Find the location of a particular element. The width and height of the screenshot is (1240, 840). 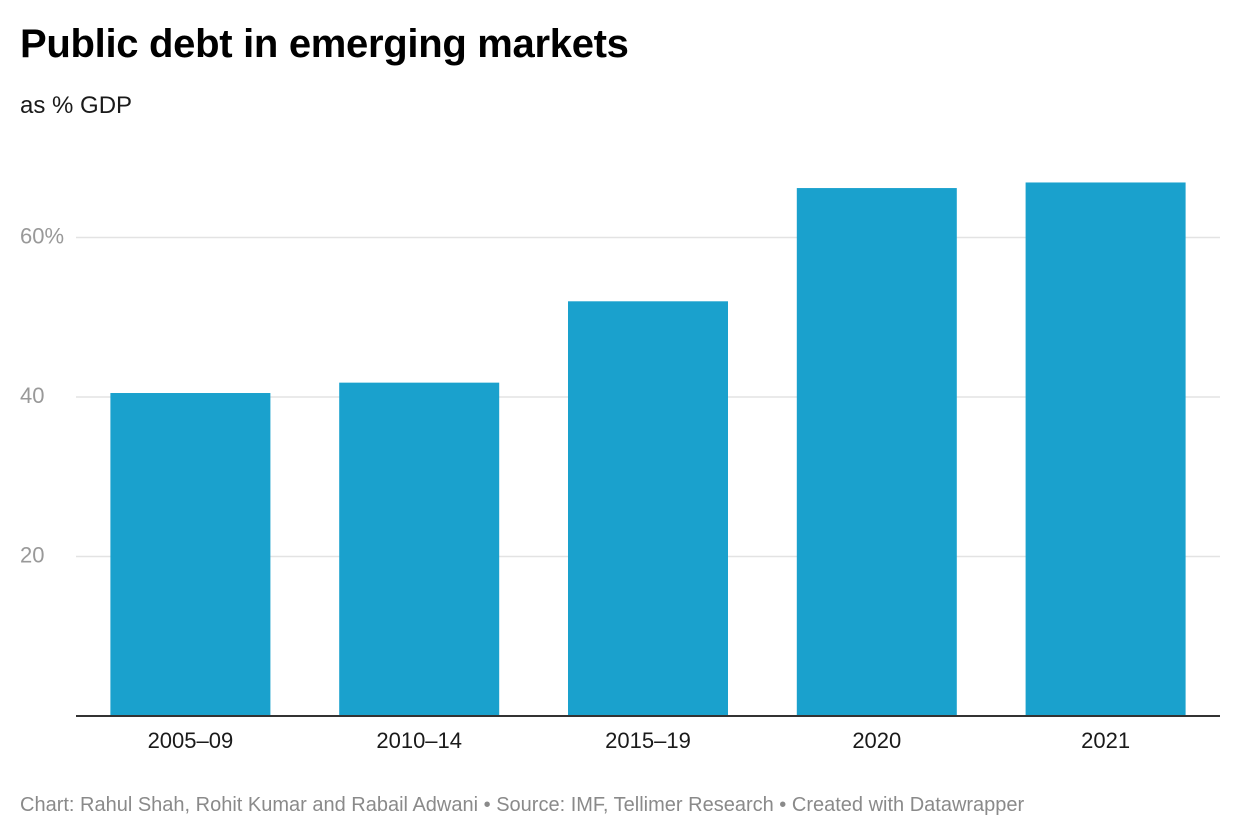

y-tick-label: 60% is located at coordinates (42, 235).